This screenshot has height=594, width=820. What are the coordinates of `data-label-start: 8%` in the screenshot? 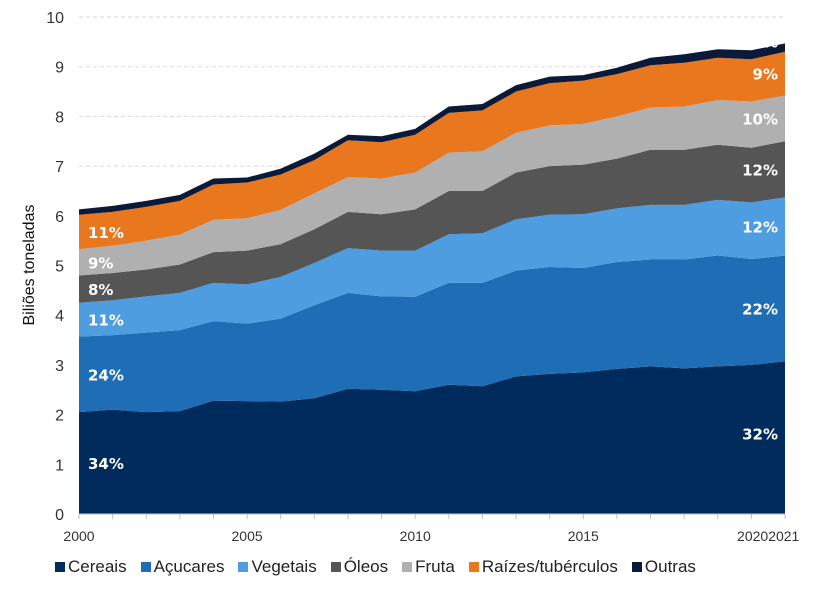 It's located at (100, 290).